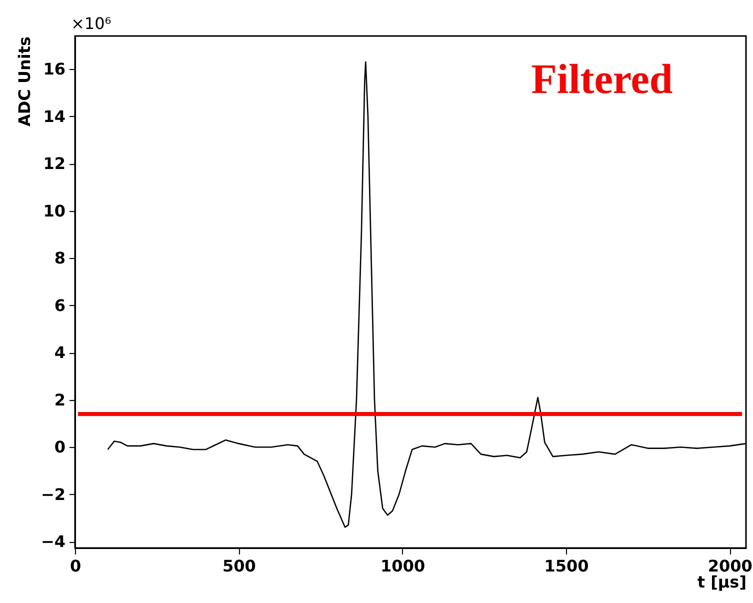 This screenshot has width=753, height=603. Describe the element at coordinates (91, 23) in the screenshot. I see `text: ×10⁶` at that location.